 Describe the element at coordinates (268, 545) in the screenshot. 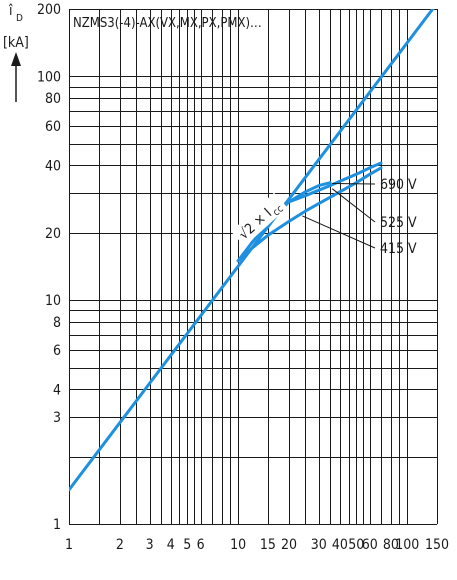

I see `x-tick-label: 15` at that location.